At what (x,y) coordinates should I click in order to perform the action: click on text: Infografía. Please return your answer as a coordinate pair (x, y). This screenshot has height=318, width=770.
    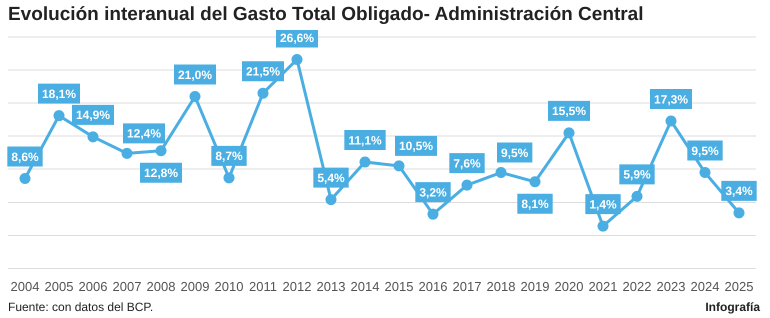
    Looking at the image, I should click on (732, 307).